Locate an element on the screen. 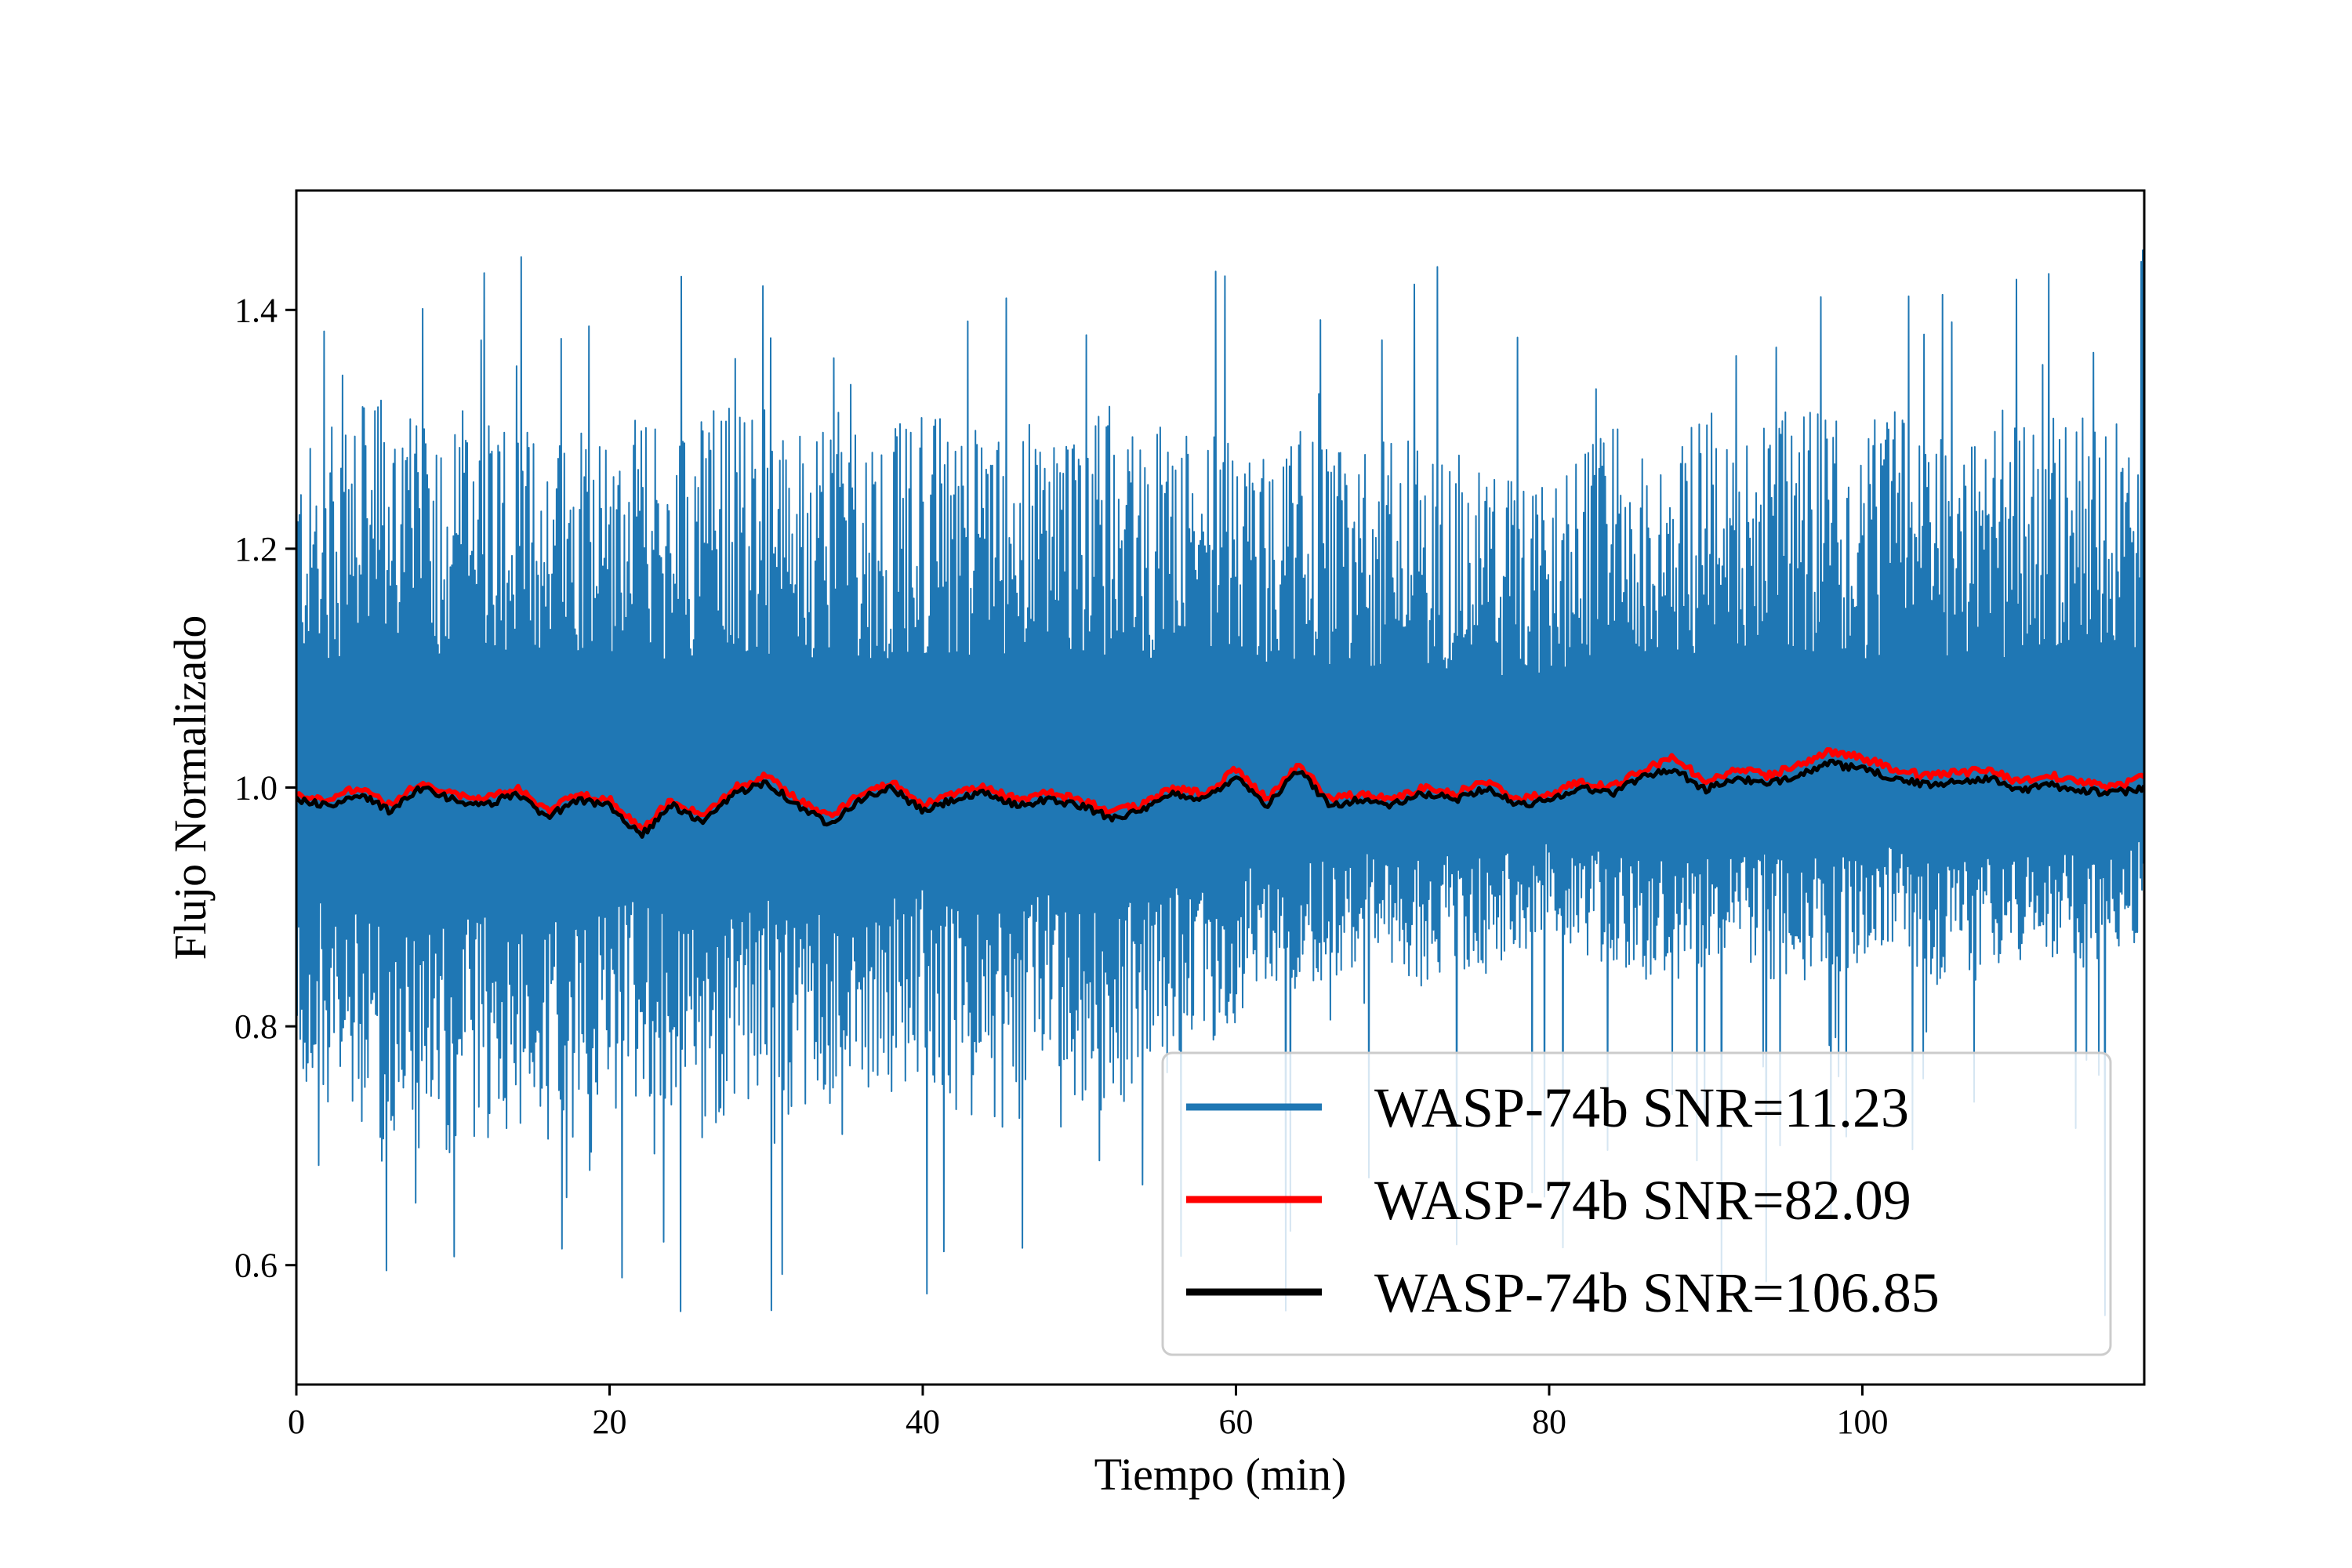  x-tick-label: 100 is located at coordinates (1862, 1422).